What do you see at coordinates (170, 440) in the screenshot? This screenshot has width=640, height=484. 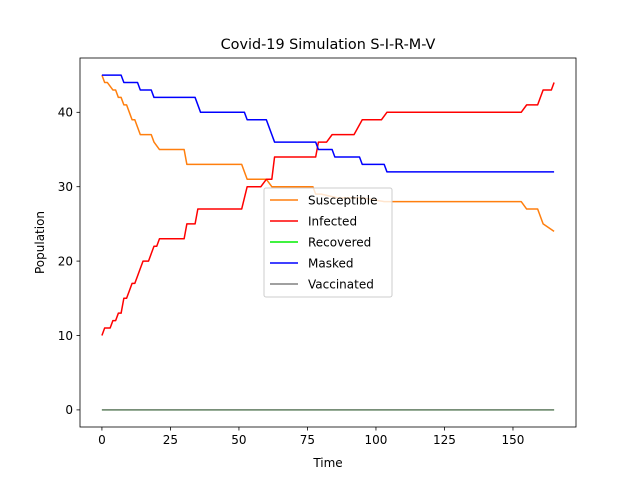 I see `x-tick-label: 25` at bounding box center [170, 440].